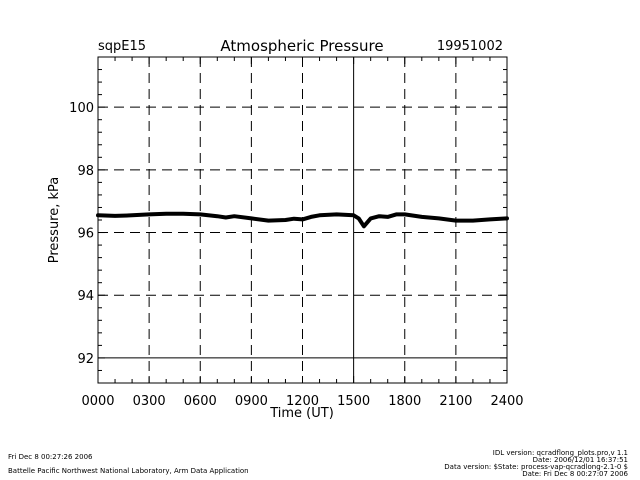 Image resolution: width=640 pixels, height=480 pixels. What do you see at coordinates (506, 401) in the screenshot?
I see `x-tick-label-2400: 2400` at bounding box center [506, 401].